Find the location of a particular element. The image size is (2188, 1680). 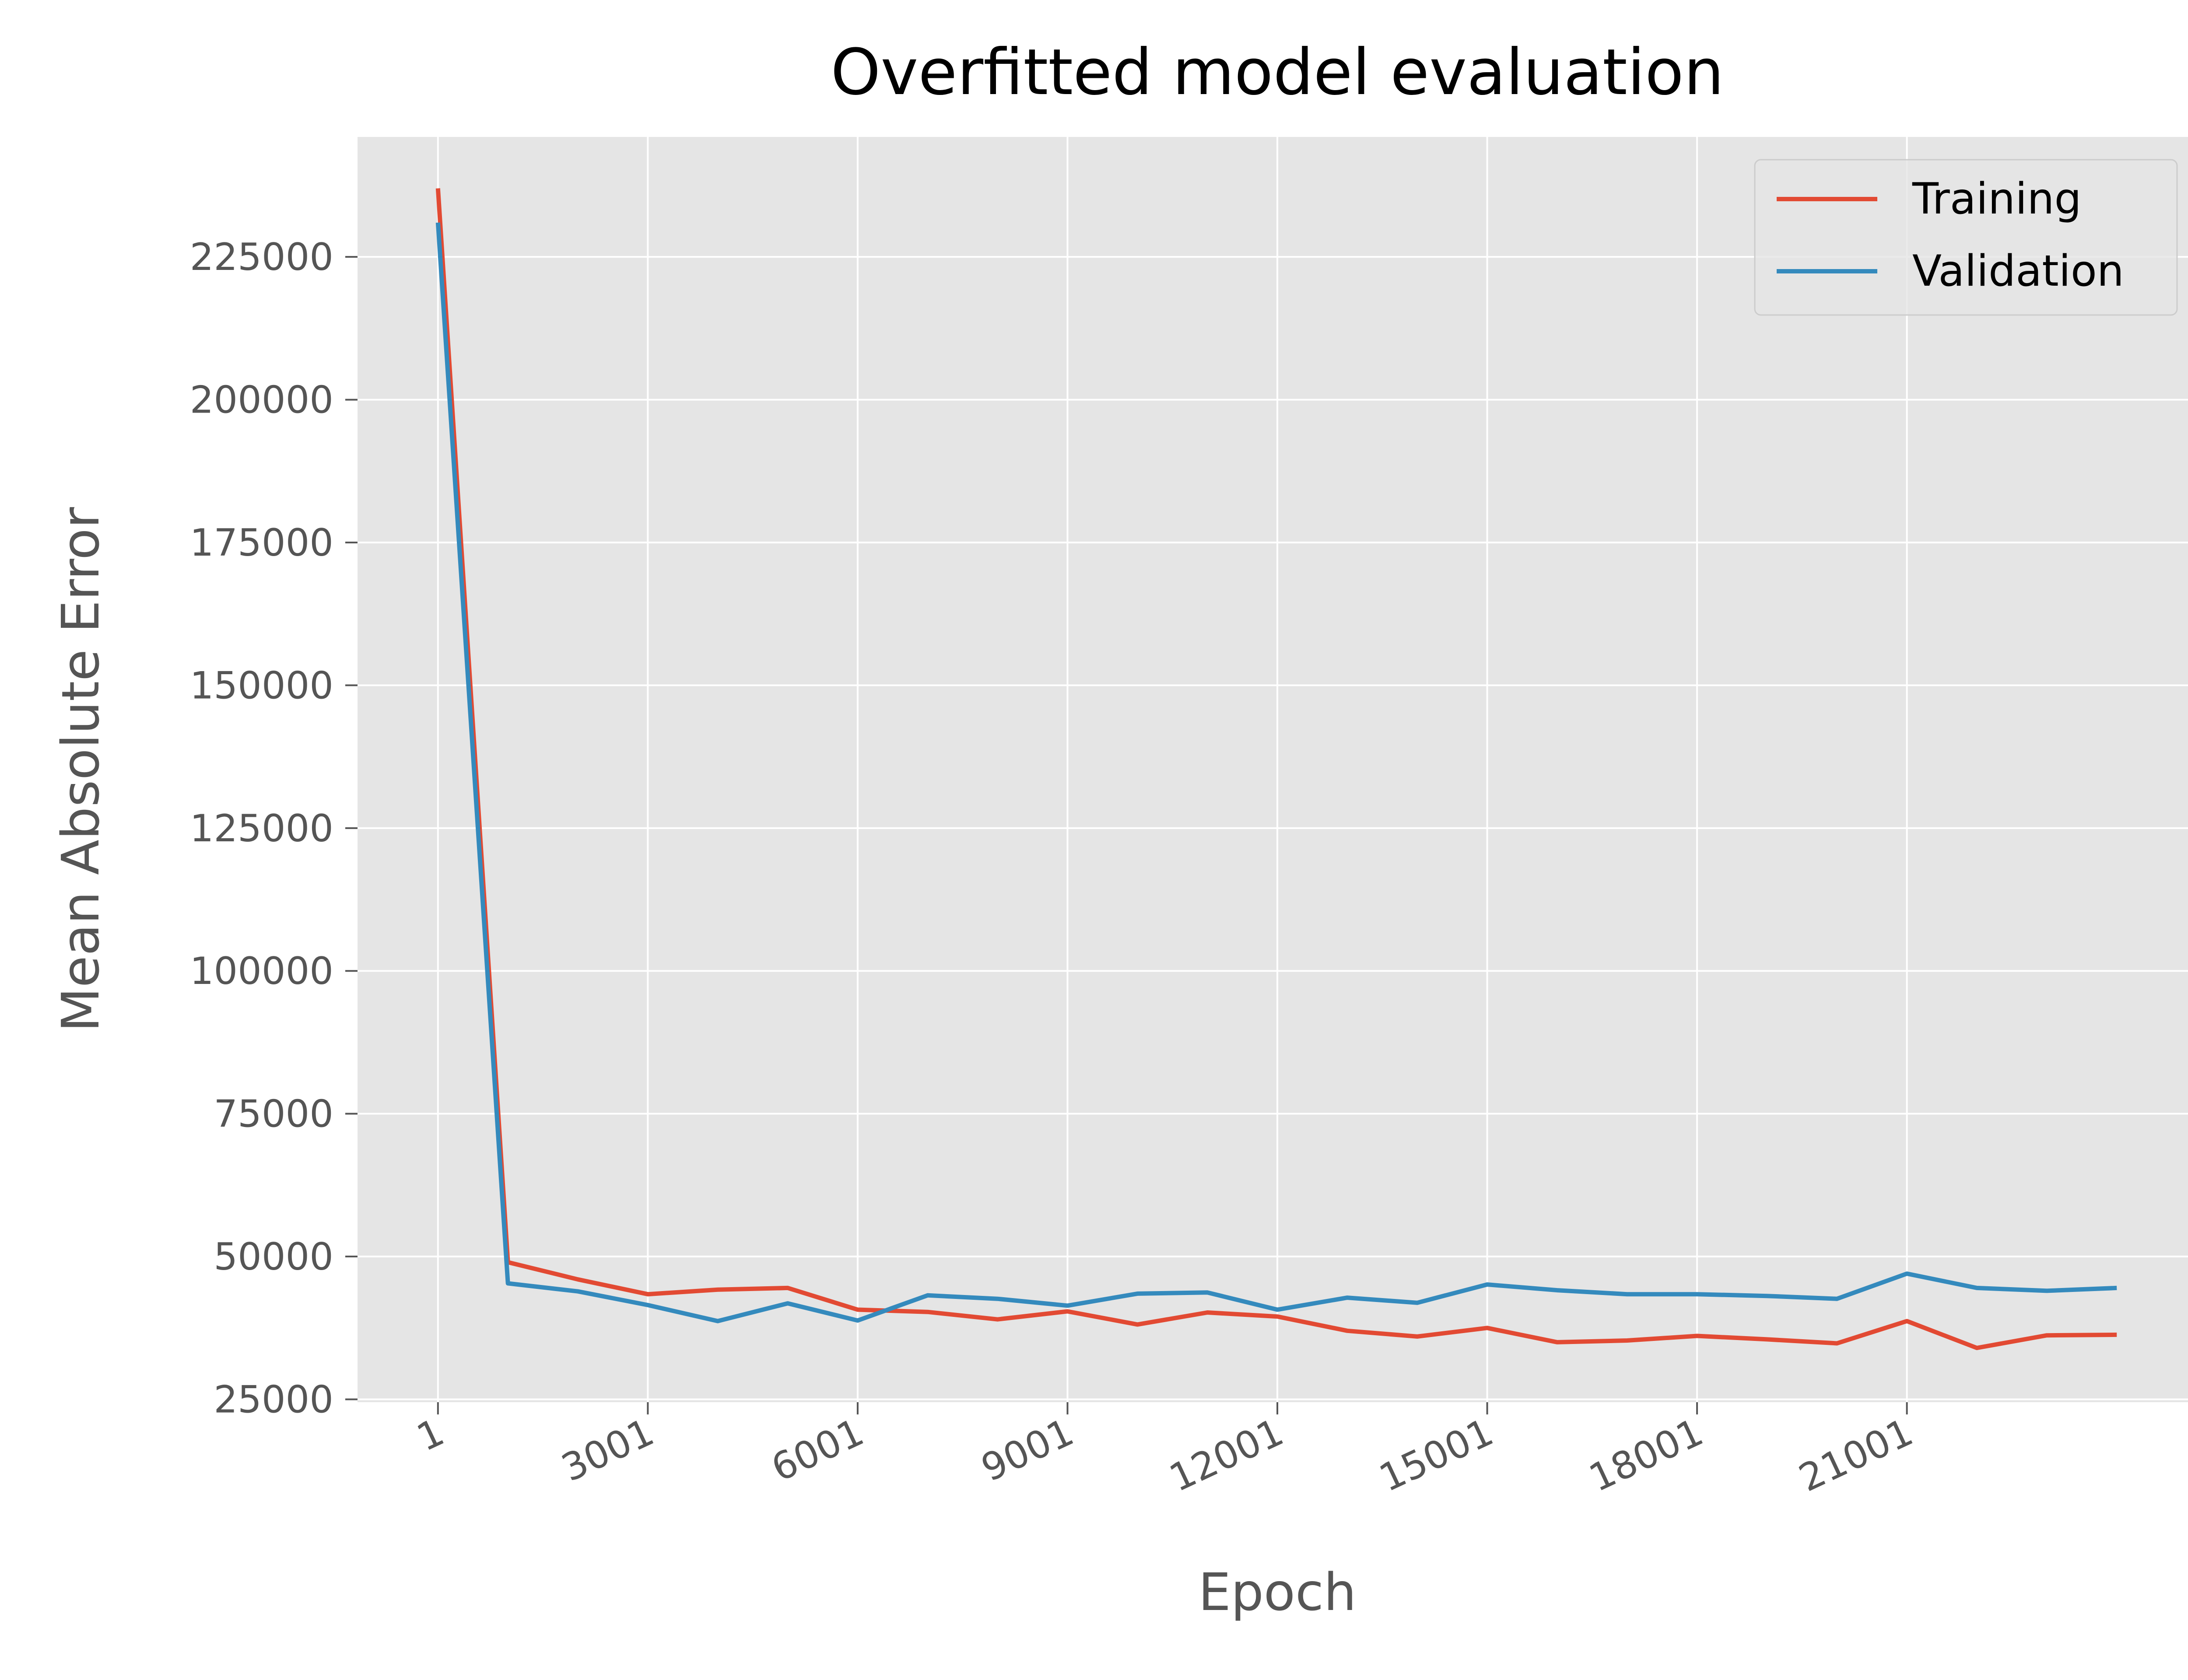

x-tick-label: 15001 is located at coordinates (1436, 1455).